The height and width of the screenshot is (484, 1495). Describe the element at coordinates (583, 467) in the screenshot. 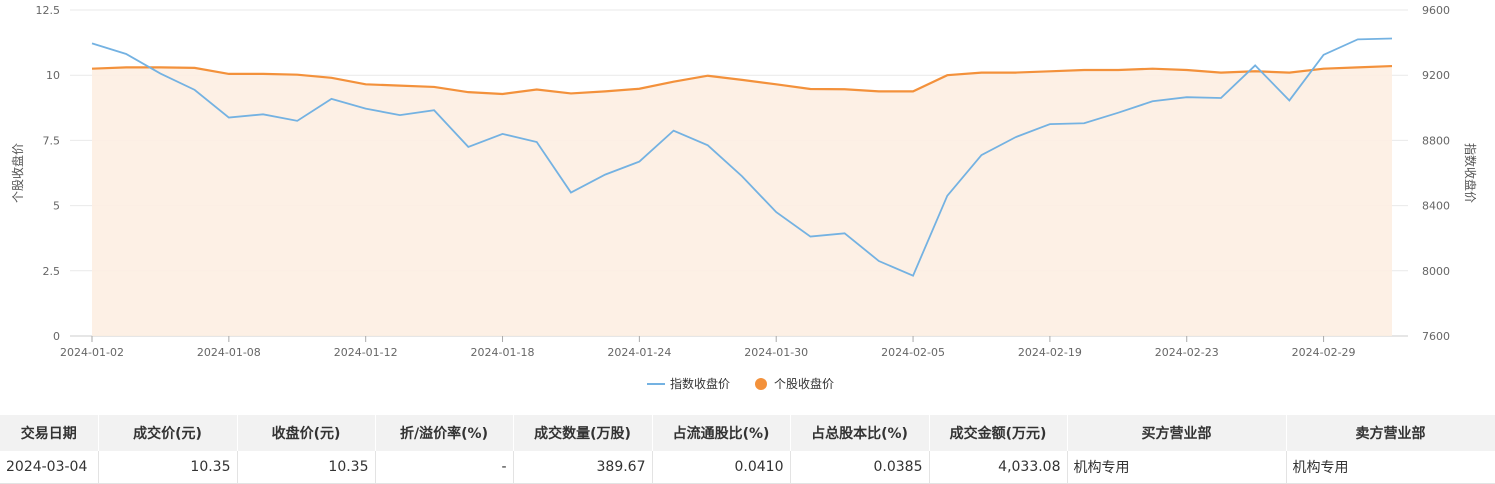

I see `cell-volume: 389.67` at that location.